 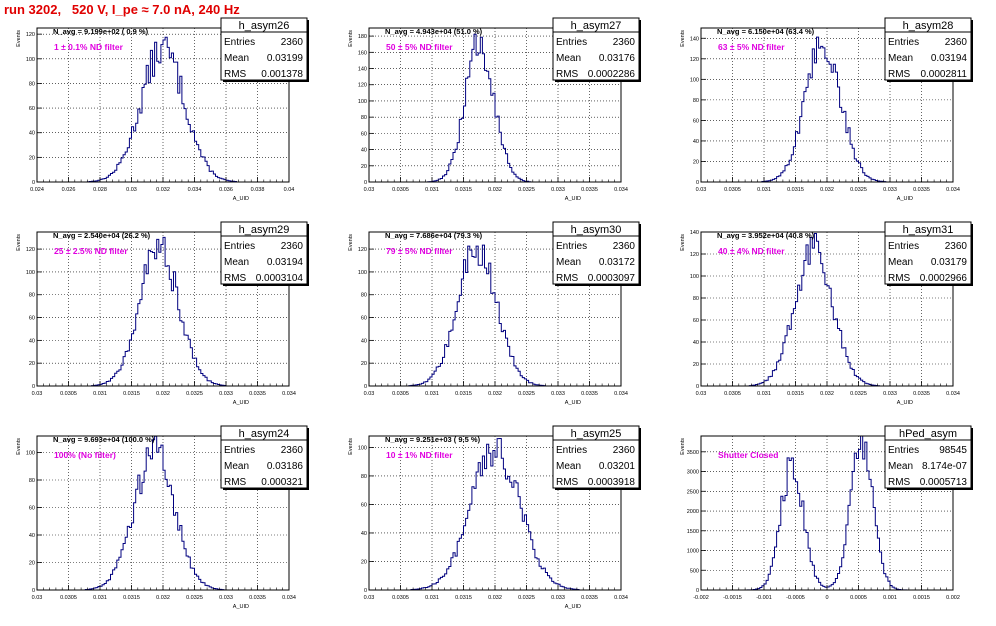 What do you see at coordinates (282, 482) in the screenshot?
I see `stats-value: 0.000321` at bounding box center [282, 482].